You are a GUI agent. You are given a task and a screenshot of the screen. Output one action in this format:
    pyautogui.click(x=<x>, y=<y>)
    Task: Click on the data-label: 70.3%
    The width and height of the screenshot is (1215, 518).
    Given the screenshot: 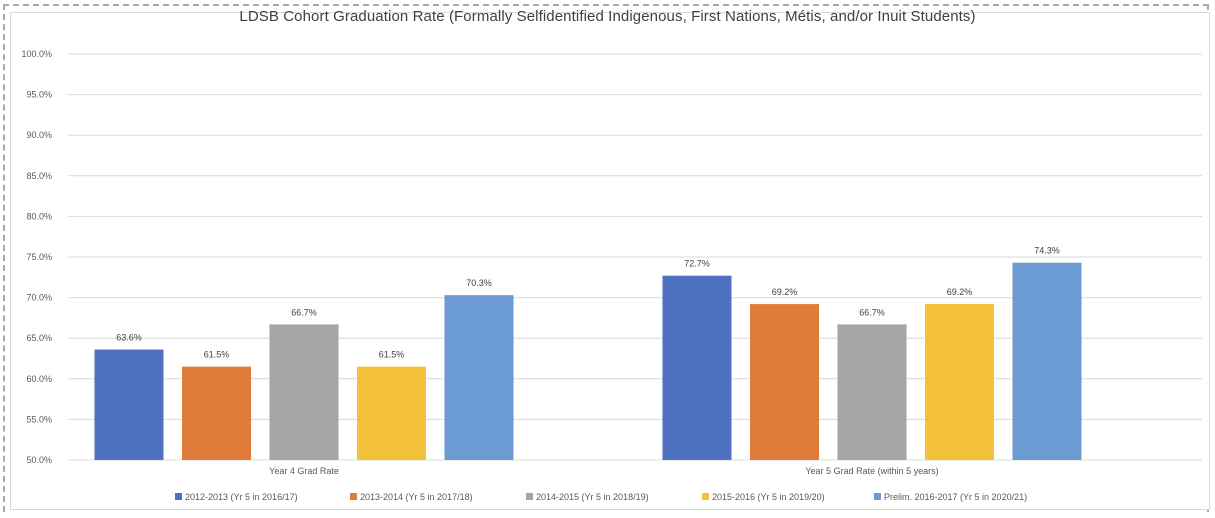 What is the action you would take?
    pyautogui.click(x=479, y=283)
    